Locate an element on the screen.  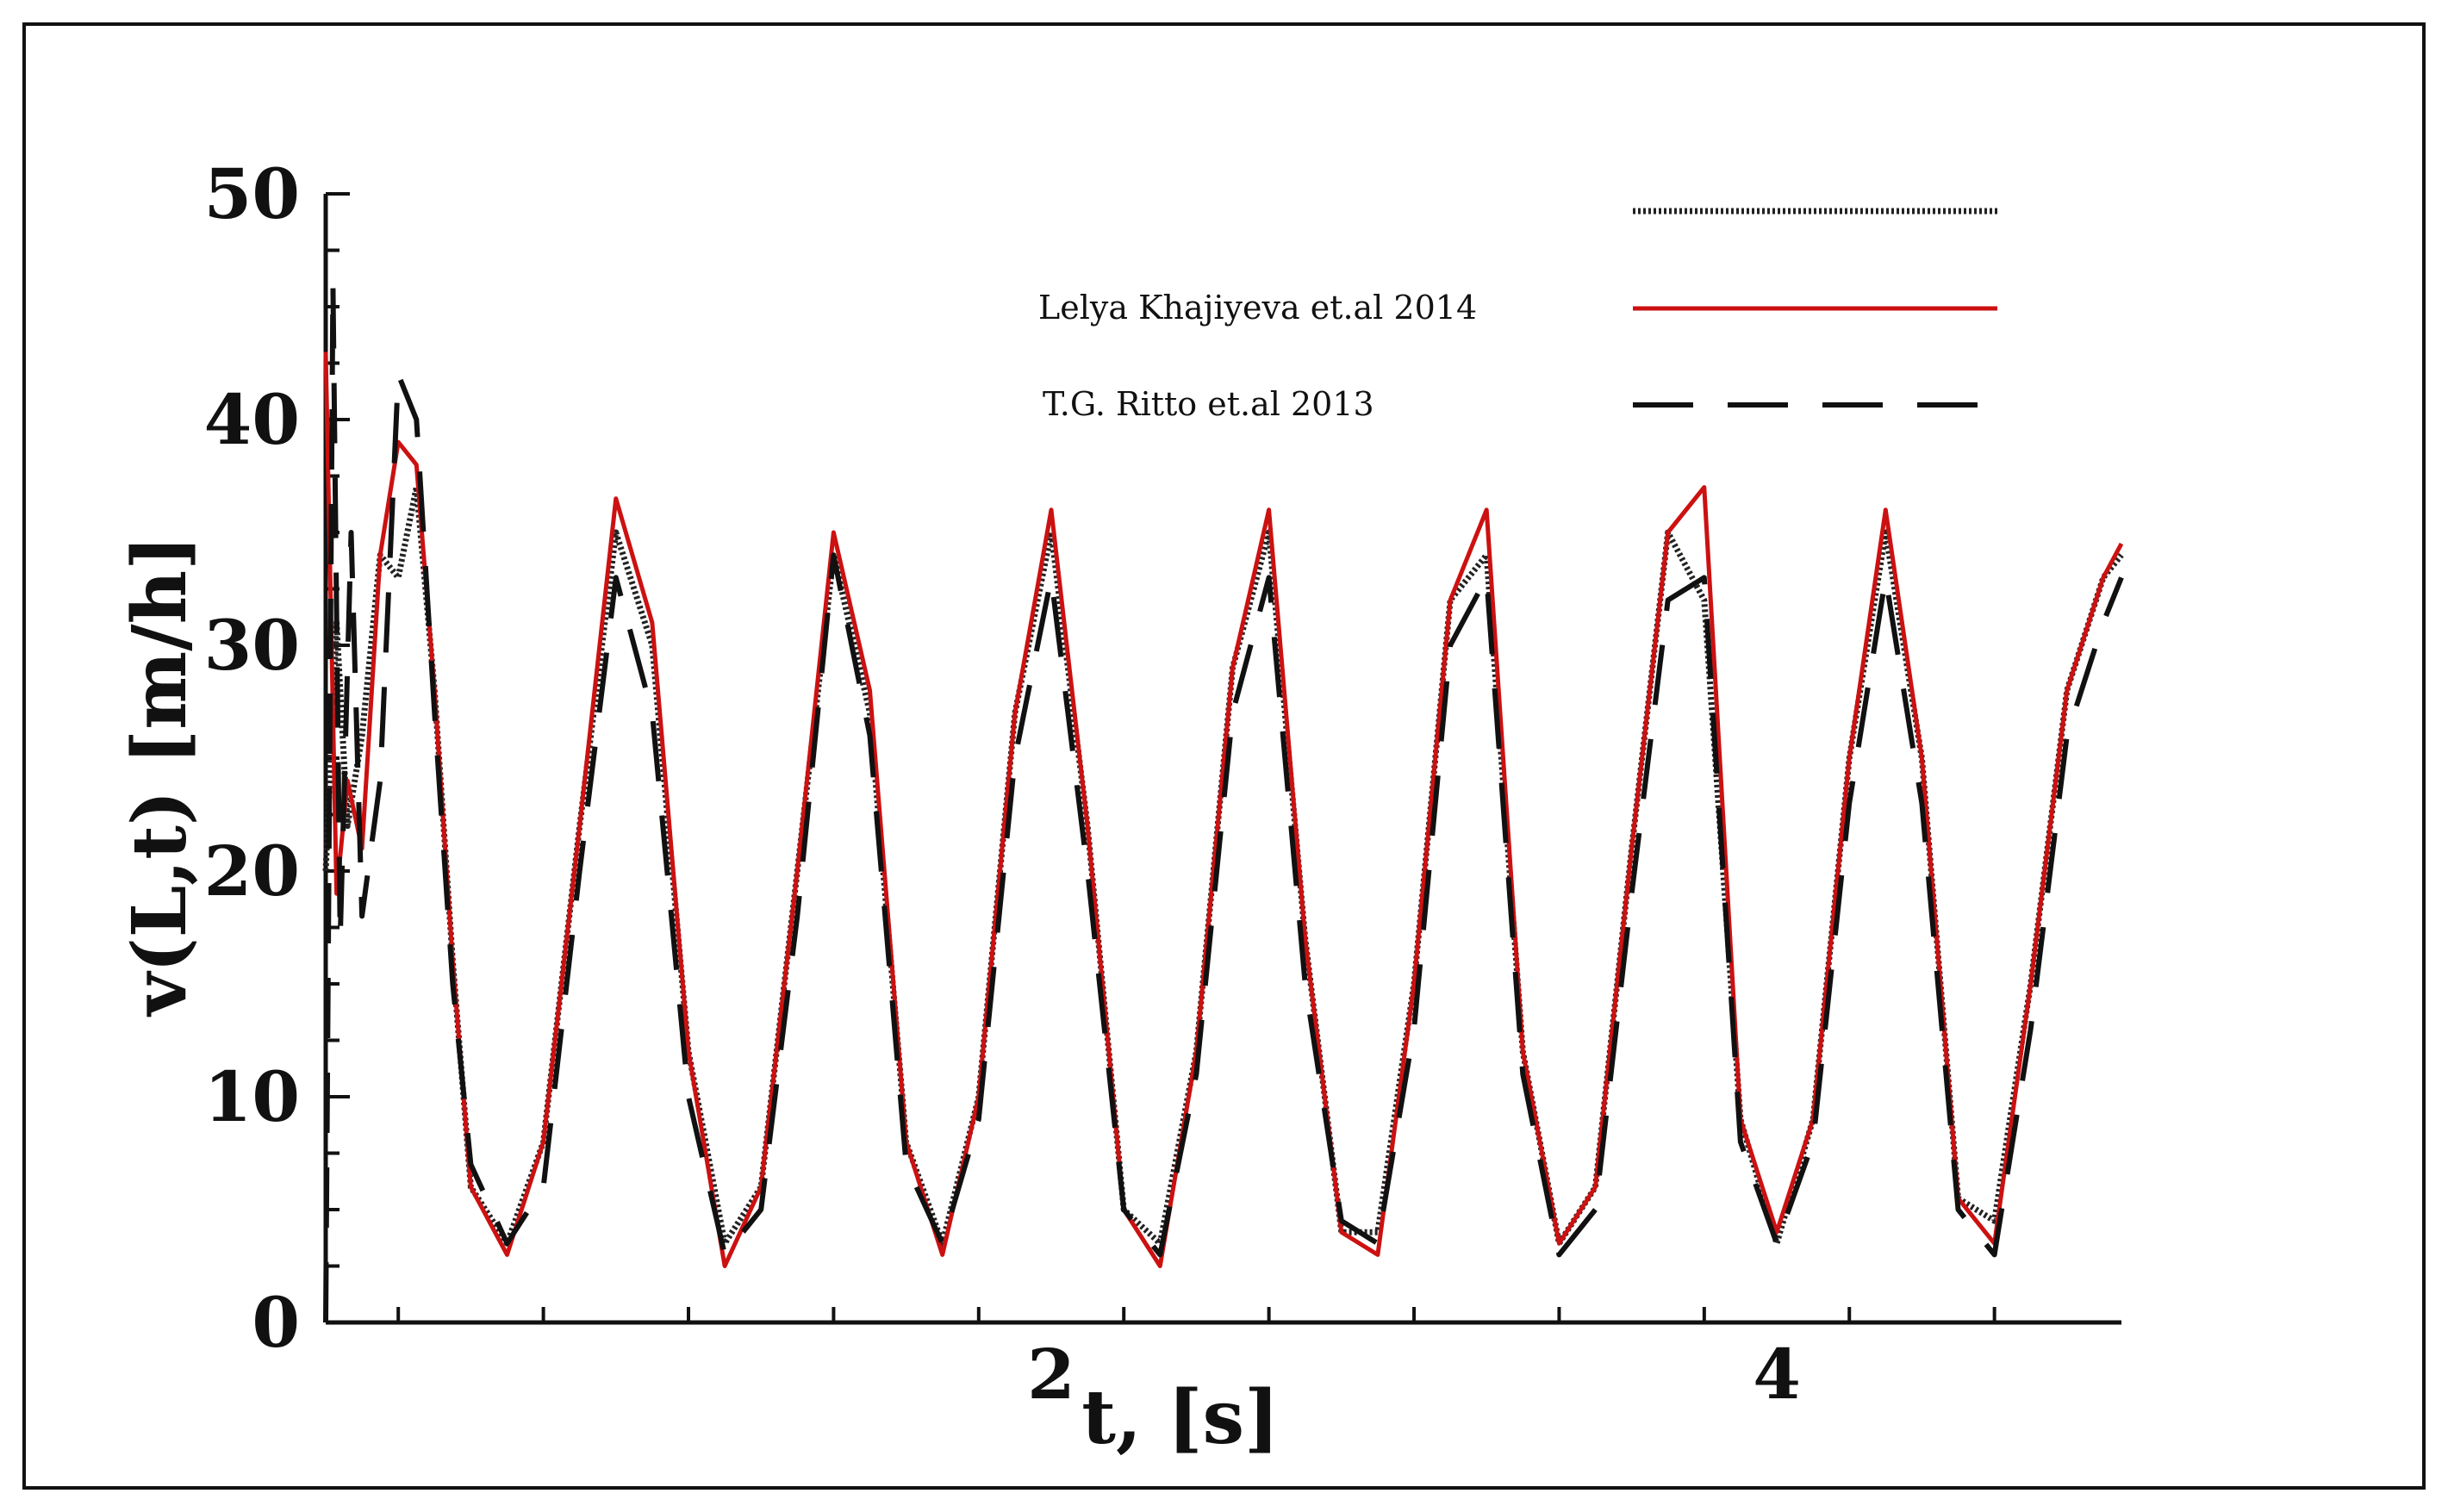
y-tick-label: 30 is located at coordinates (252, 645).